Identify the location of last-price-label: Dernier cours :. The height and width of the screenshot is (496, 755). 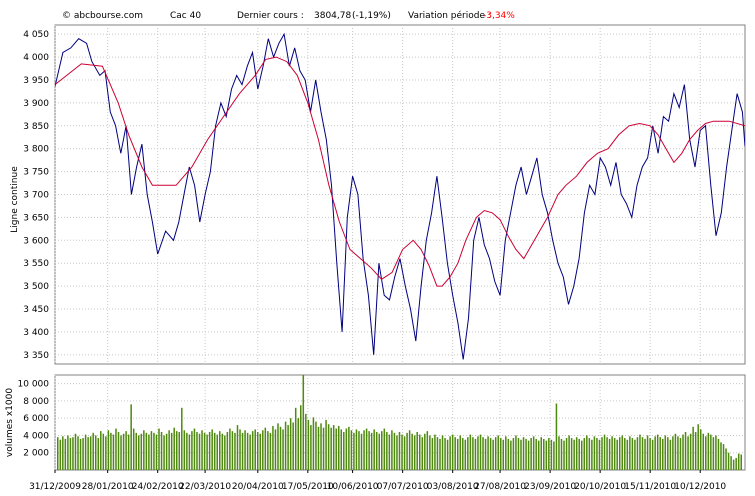
(270, 16).